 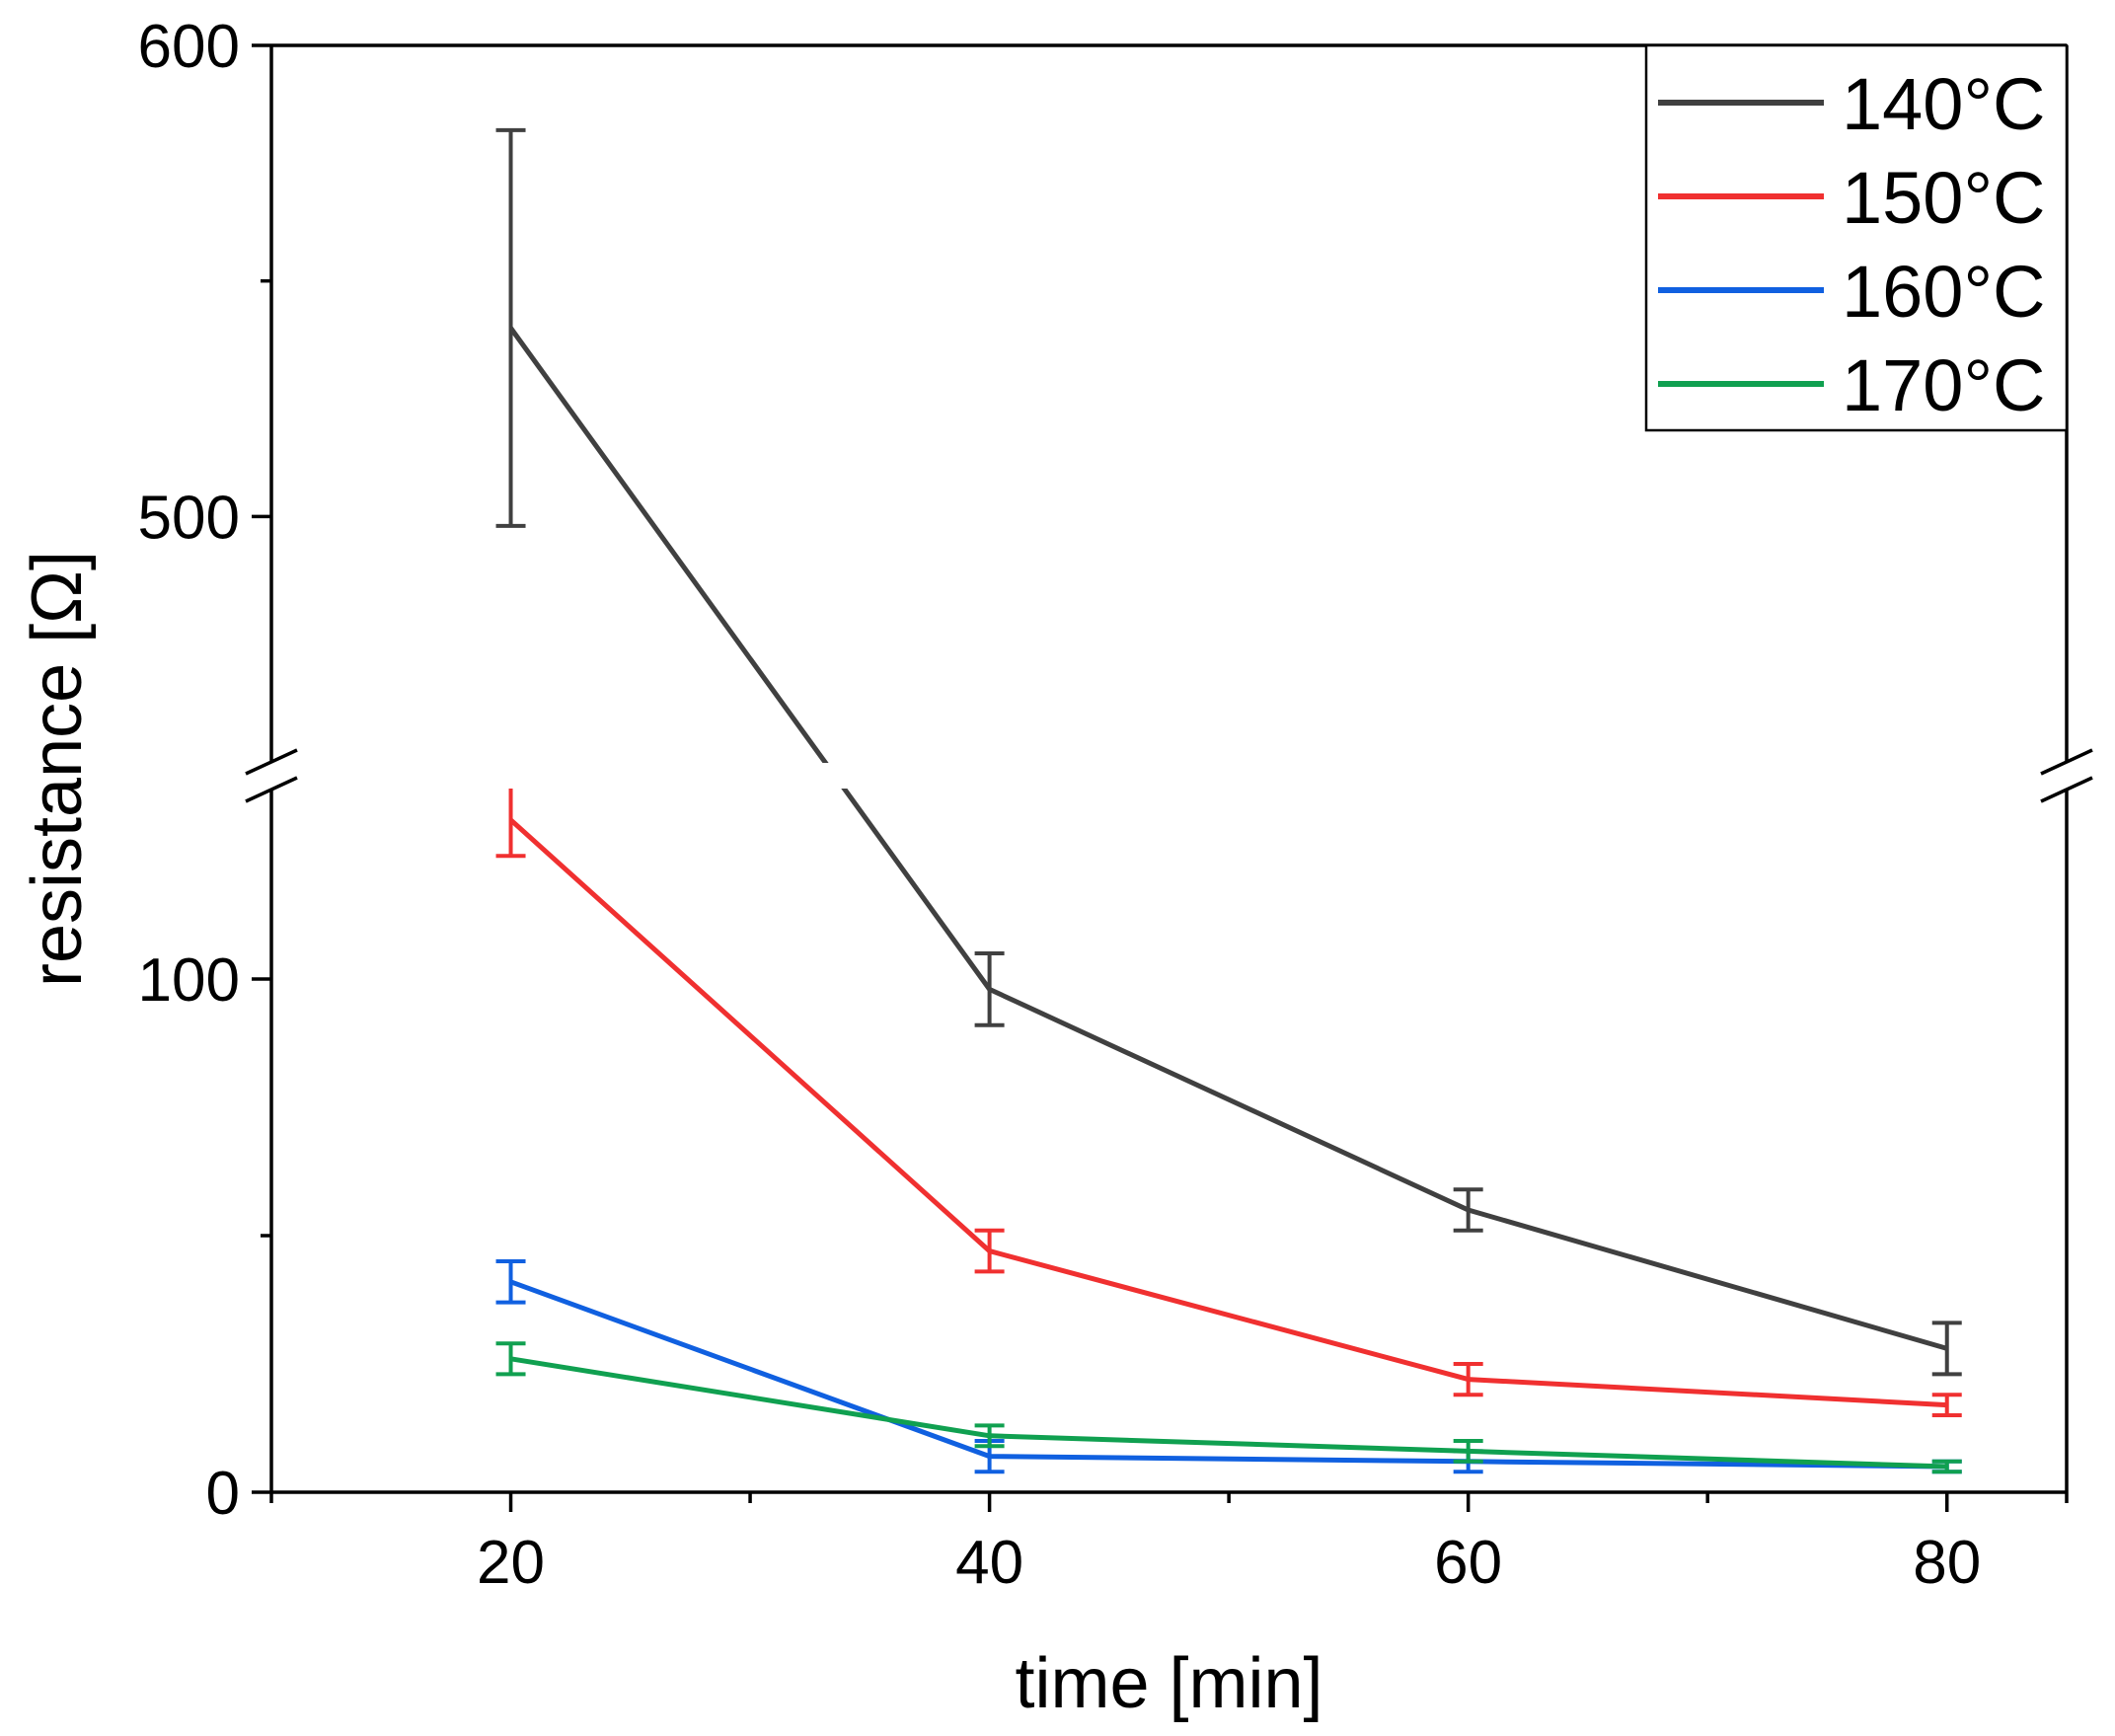 What do you see at coordinates (189, 518) in the screenshot?
I see `y-tick-label: 500` at bounding box center [189, 518].